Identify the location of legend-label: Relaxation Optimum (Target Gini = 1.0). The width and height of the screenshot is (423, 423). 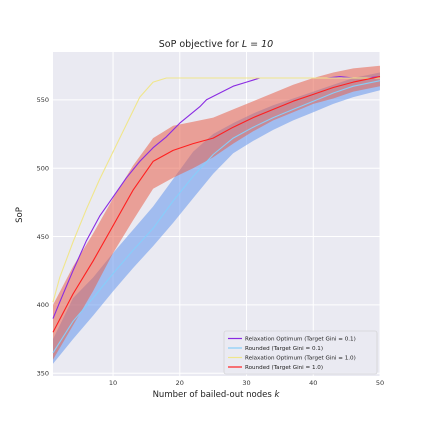
(300, 359).